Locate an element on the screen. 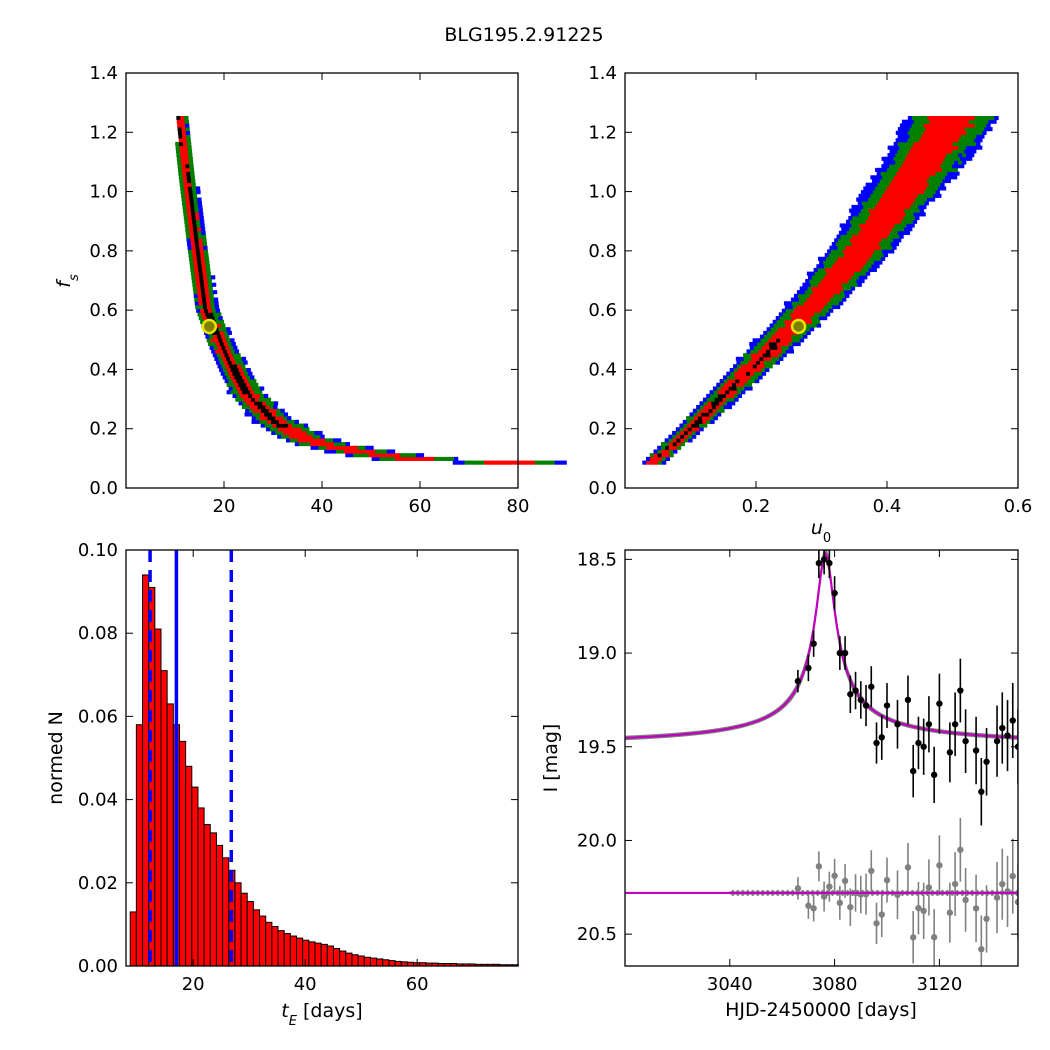  residual-point is located at coordinates (918, 908).